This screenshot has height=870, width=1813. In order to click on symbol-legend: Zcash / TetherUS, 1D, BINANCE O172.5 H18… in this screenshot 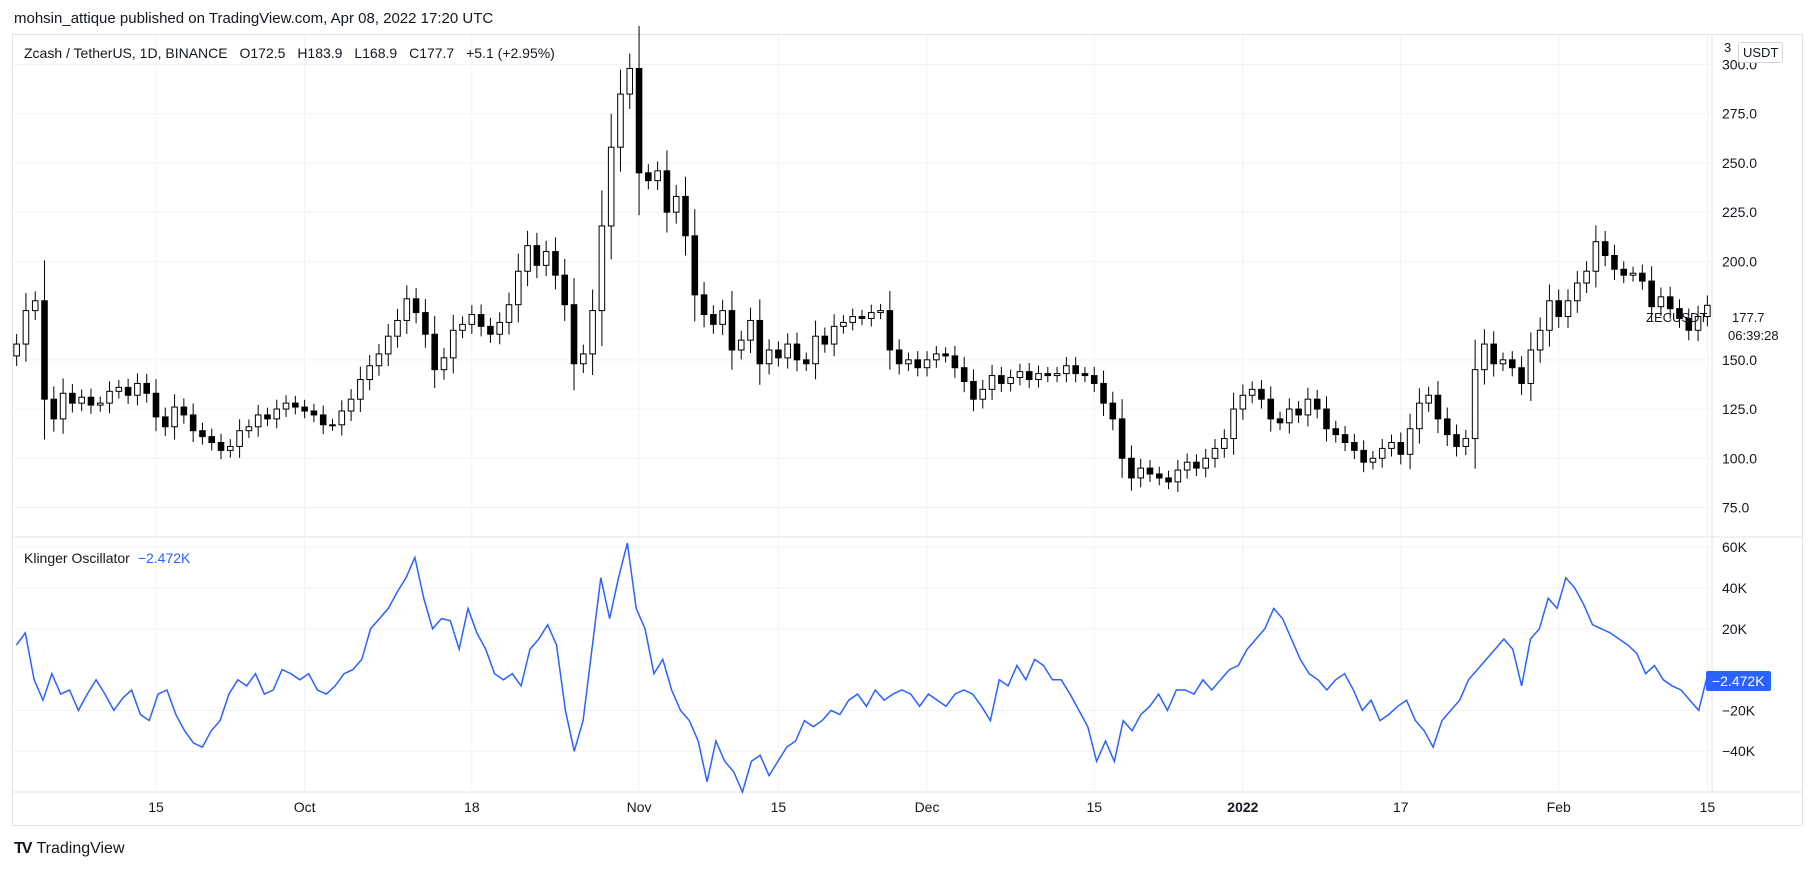, I will do `click(289, 53)`.